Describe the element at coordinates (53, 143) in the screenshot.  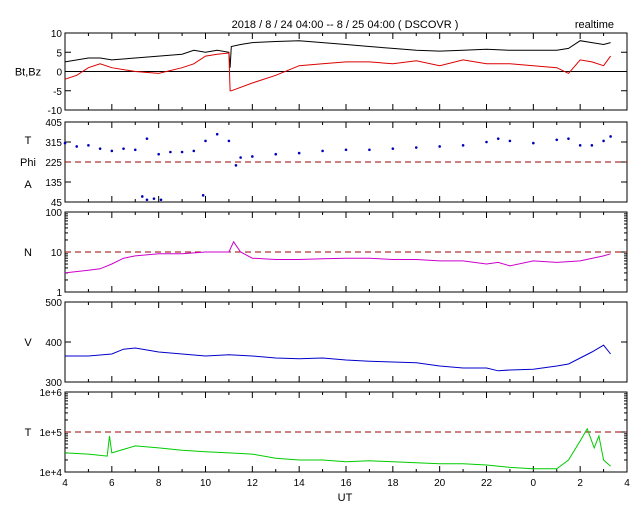
I see `y-tick-label: 315` at that location.